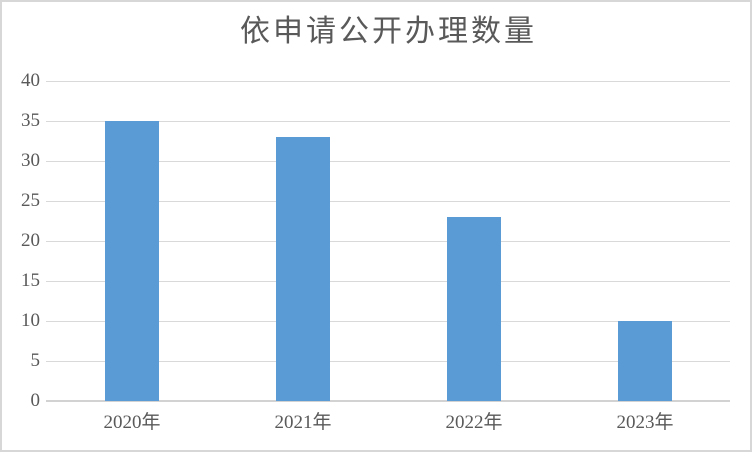  Describe the element at coordinates (132, 261) in the screenshot. I see `bar-2020年` at that location.